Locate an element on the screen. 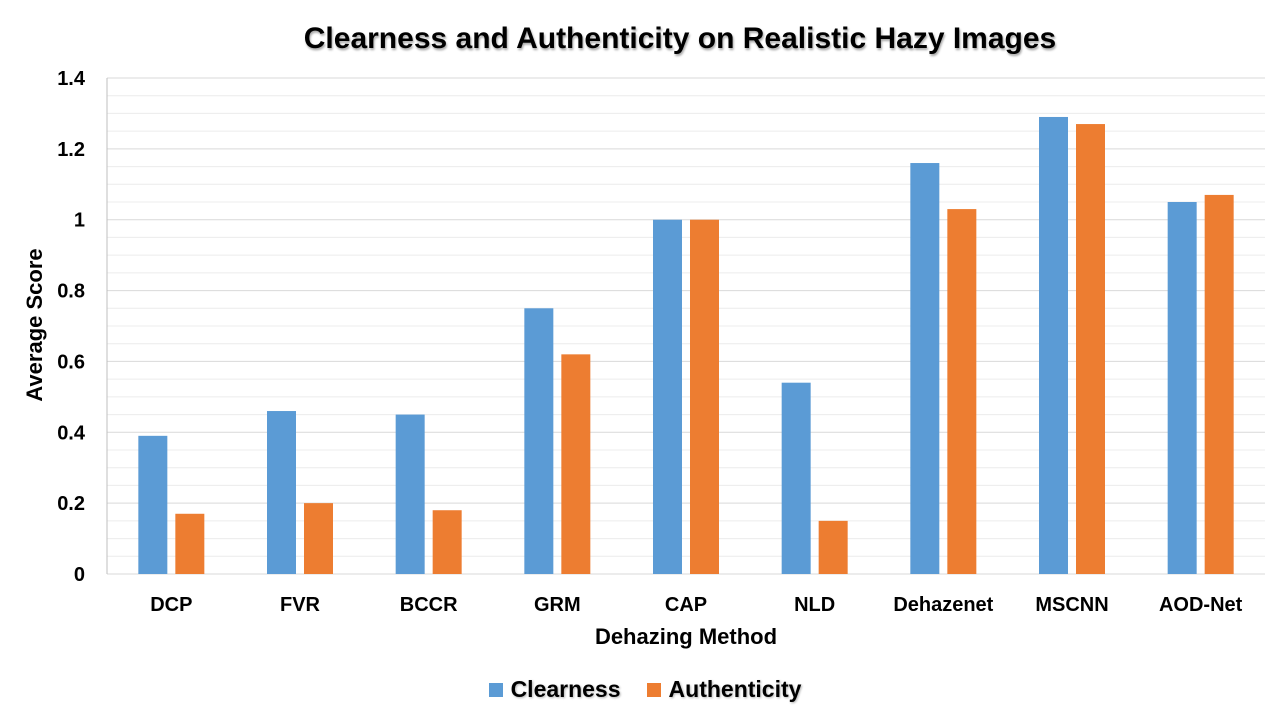 The width and height of the screenshot is (1280, 720). bar-clearness-mscnn is located at coordinates (1053, 345).